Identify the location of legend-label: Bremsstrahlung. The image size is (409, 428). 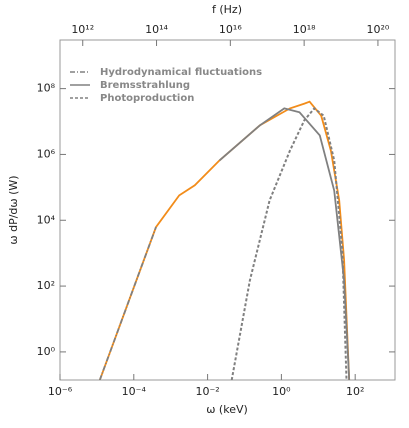
(145, 85).